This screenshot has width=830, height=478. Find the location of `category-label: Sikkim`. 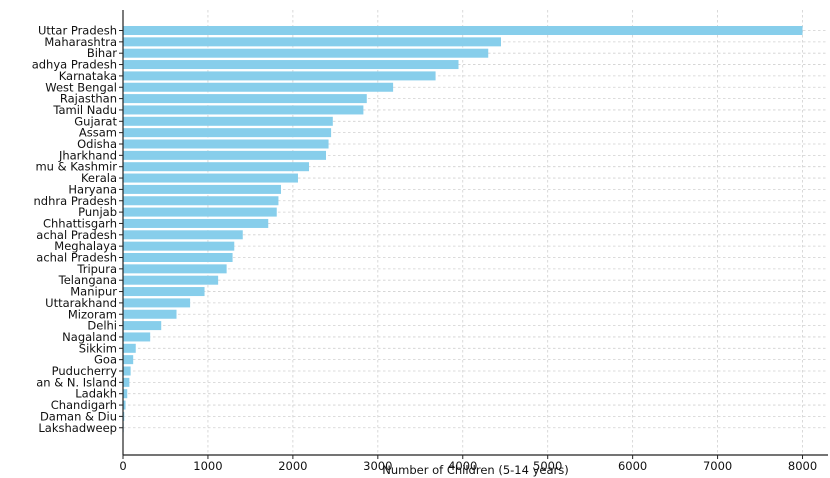

category-label: Sikkim is located at coordinates (98, 348).